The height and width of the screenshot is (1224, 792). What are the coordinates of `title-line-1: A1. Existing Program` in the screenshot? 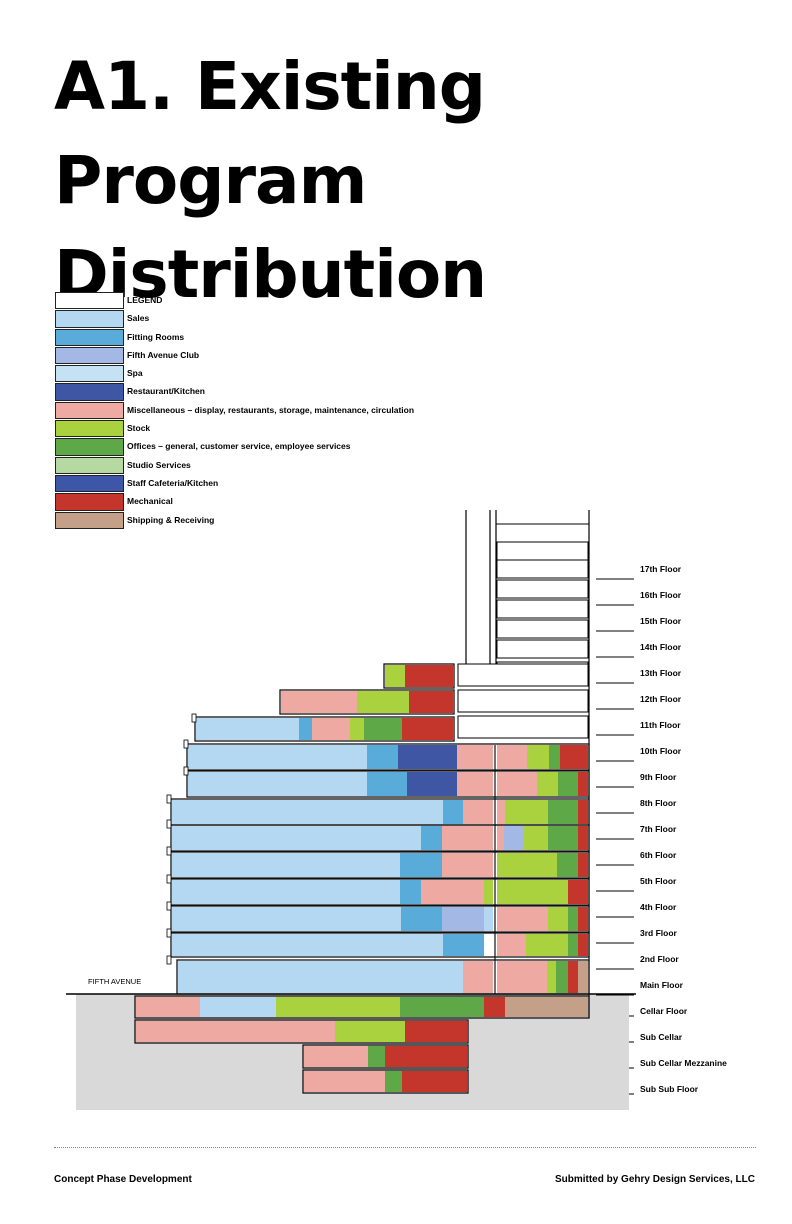 It's located at (270, 133).